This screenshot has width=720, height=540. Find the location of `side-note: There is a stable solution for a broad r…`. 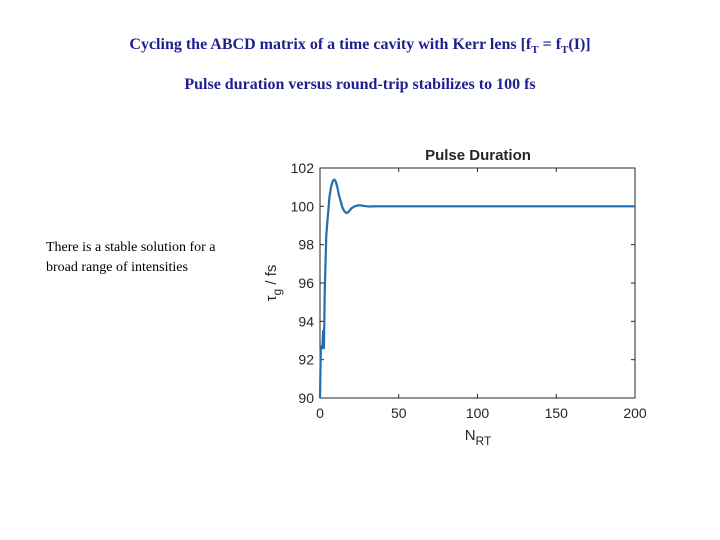

side-note: There is a stable solution for a broad r… is located at coordinates (131, 257).